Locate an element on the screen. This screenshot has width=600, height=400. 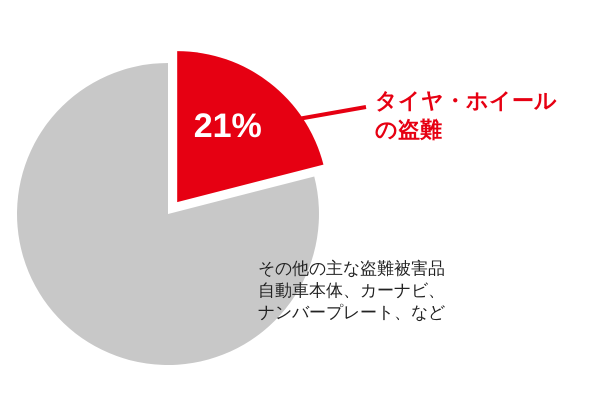
slice-label: その他の主な盗難被害品自動車本体、カーナビ、ナンバープレート、など is located at coordinates (352, 291).